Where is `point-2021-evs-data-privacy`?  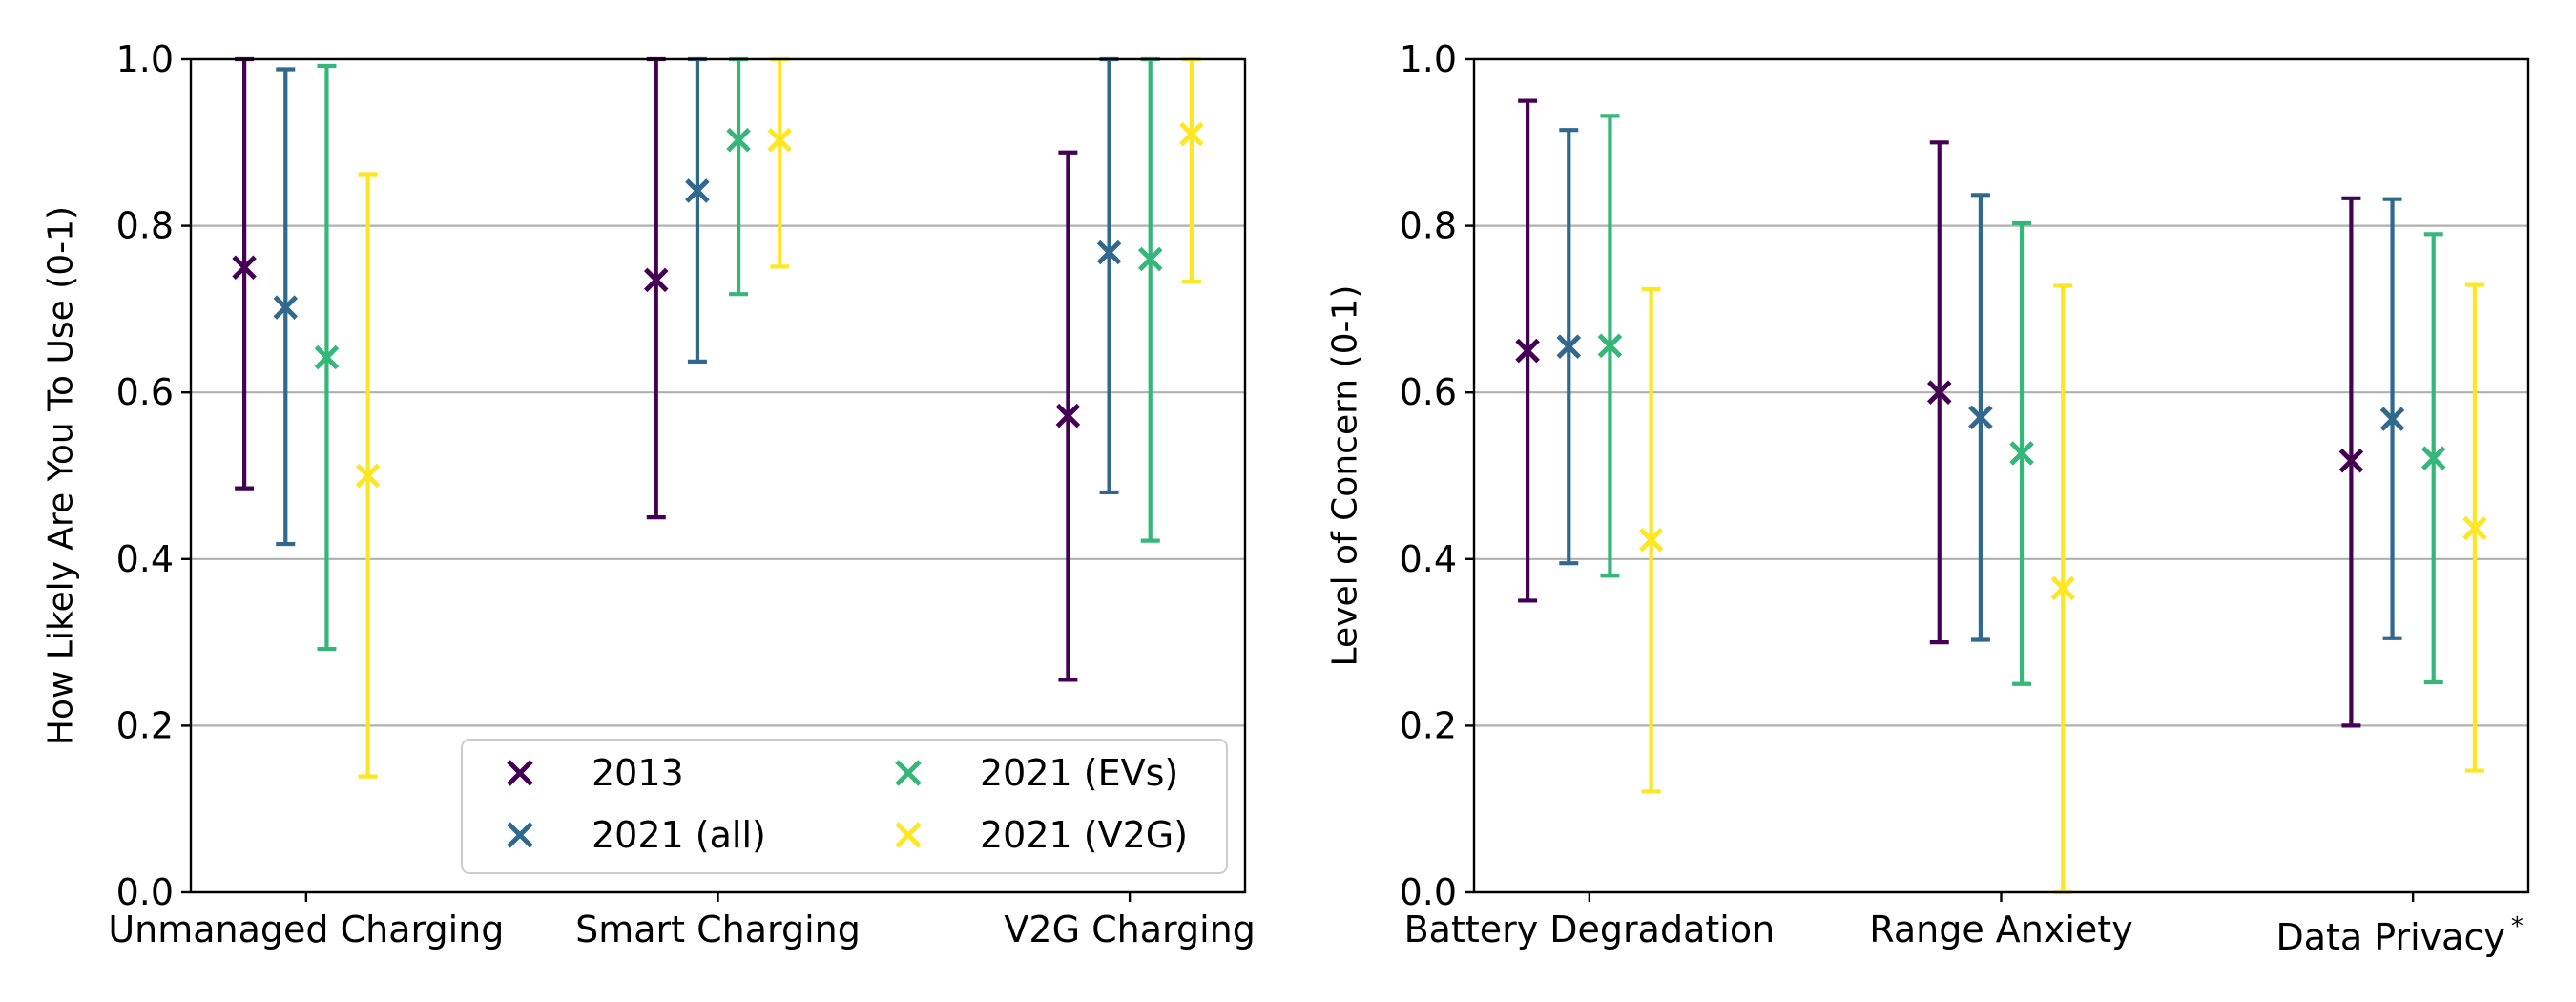
point-2021-evs-data-privacy is located at coordinates (2433, 458).